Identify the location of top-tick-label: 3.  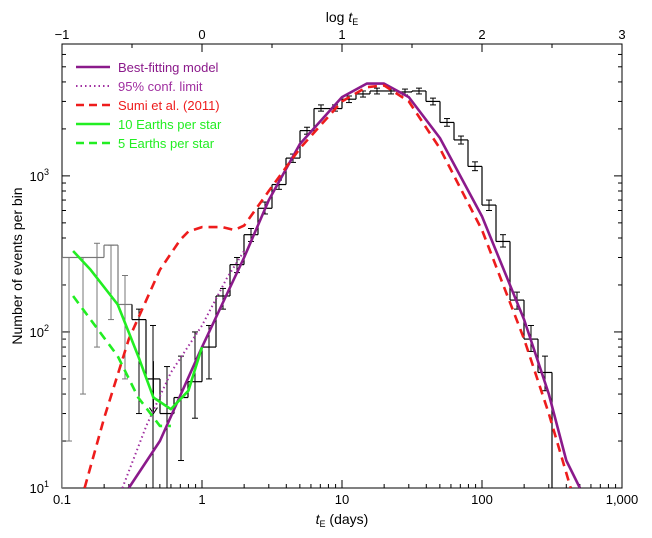
(621, 34).